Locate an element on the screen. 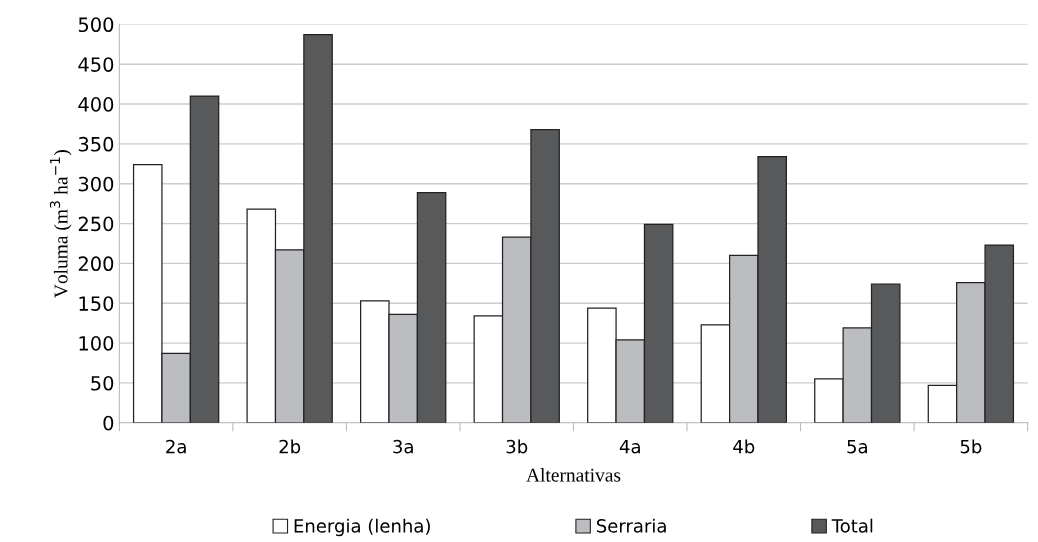 This screenshot has height=542, width=1038. x-tick-label: 3b is located at coordinates (517, 446).